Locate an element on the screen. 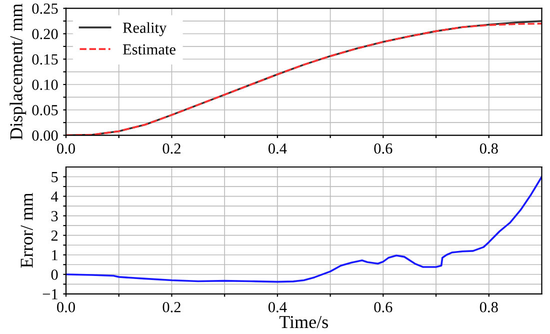 The height and width of the screenshot is (334, 550). y-tick-label: 0.15 is located at coordinates (45, 59).